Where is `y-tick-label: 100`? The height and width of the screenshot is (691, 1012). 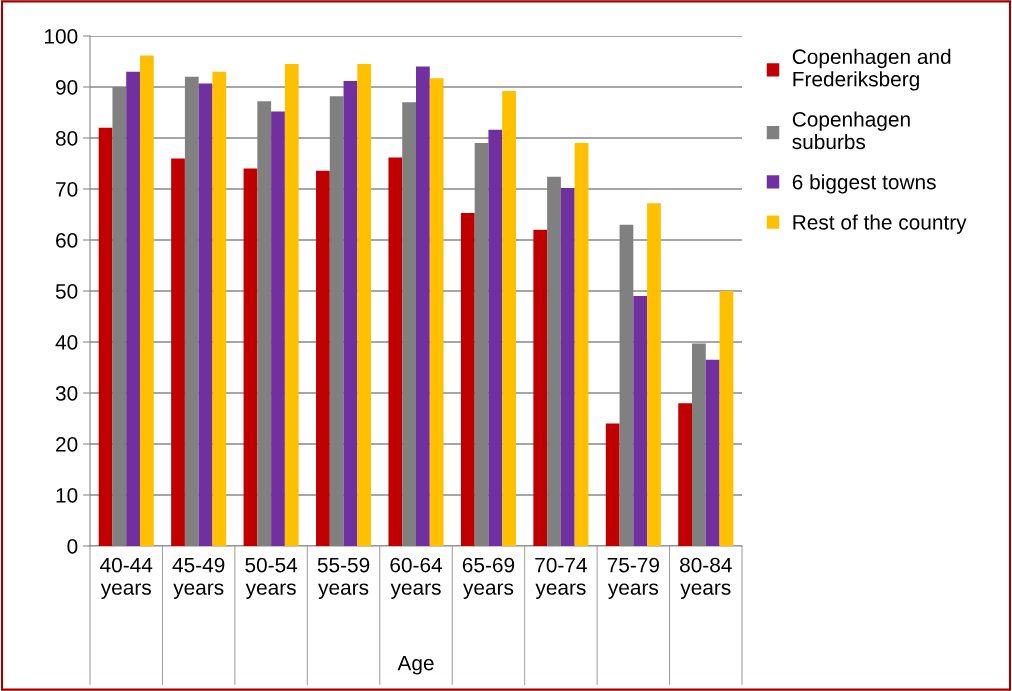
y-tick-label: 100 is located at coordinates (61, 36).